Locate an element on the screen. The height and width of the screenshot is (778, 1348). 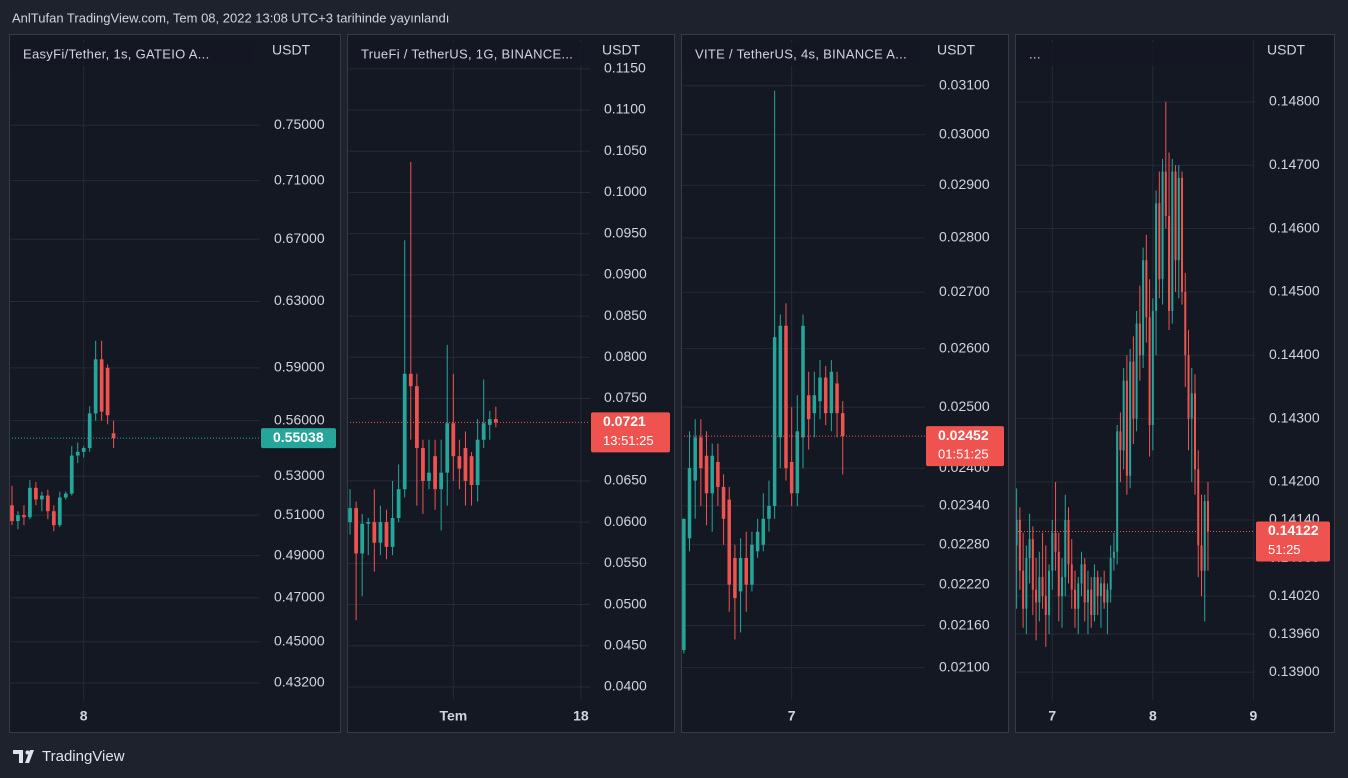
y-tick-label: 0.0550 is located at coordinates (625, 562).